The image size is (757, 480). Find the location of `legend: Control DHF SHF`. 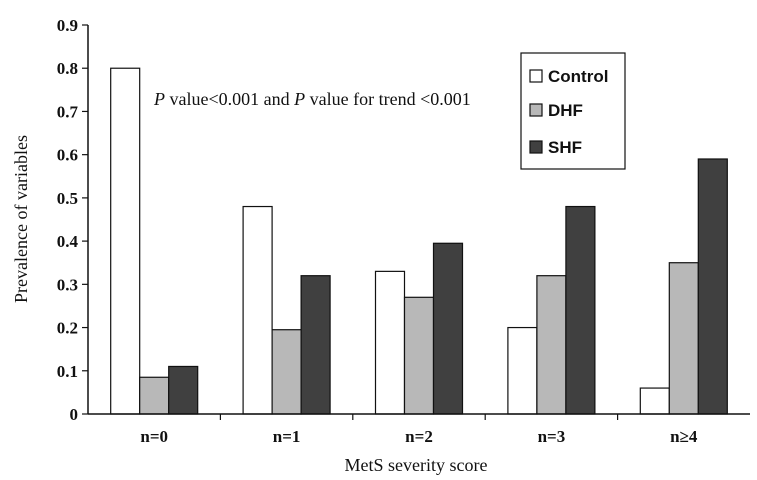

legend: Control DHF SHF is located at coordinates (573, 111).